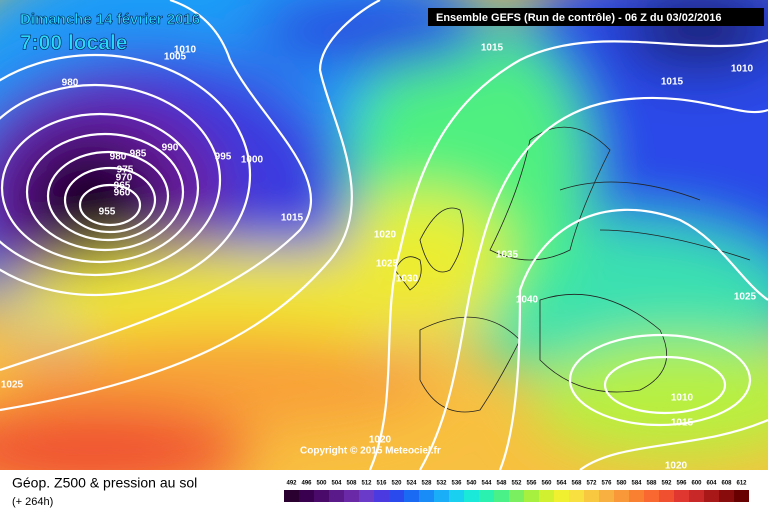  I want to click on legend-label: 508, so click(351, 484).